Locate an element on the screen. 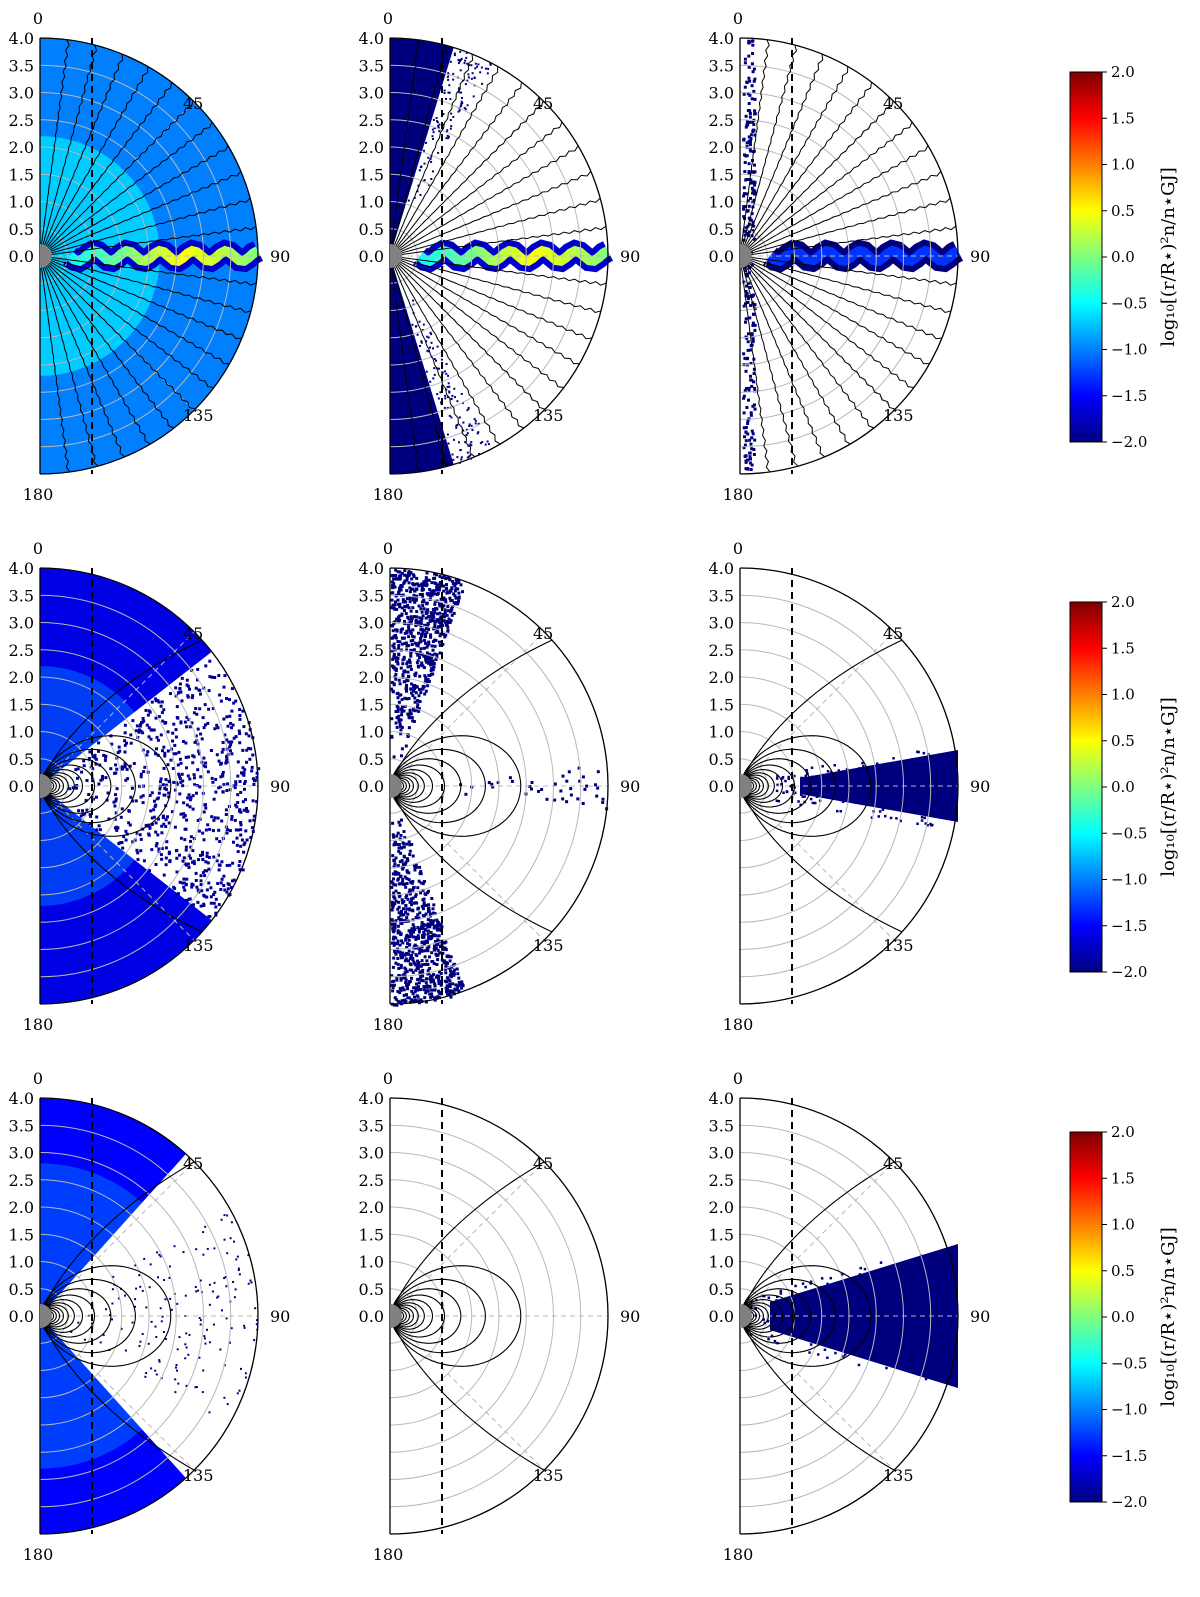 This screenshot has height=1597, width=1200. star is located at coordinates (46, 256).